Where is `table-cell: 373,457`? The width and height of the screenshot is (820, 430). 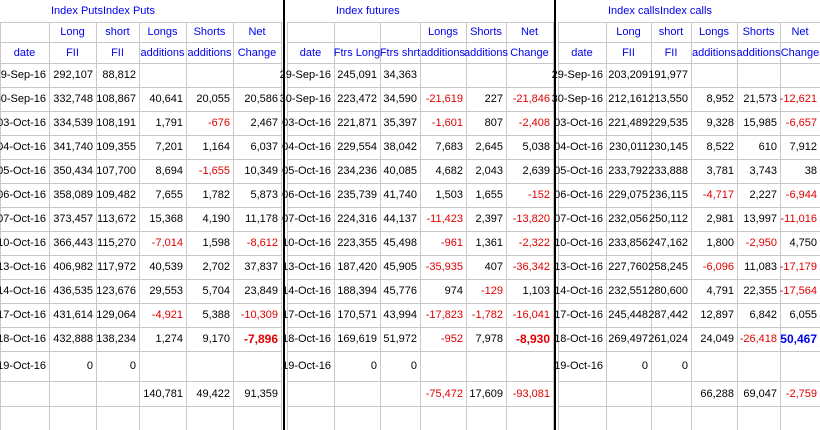 table-cell: 373,457 is located at coordinates (73, 219).